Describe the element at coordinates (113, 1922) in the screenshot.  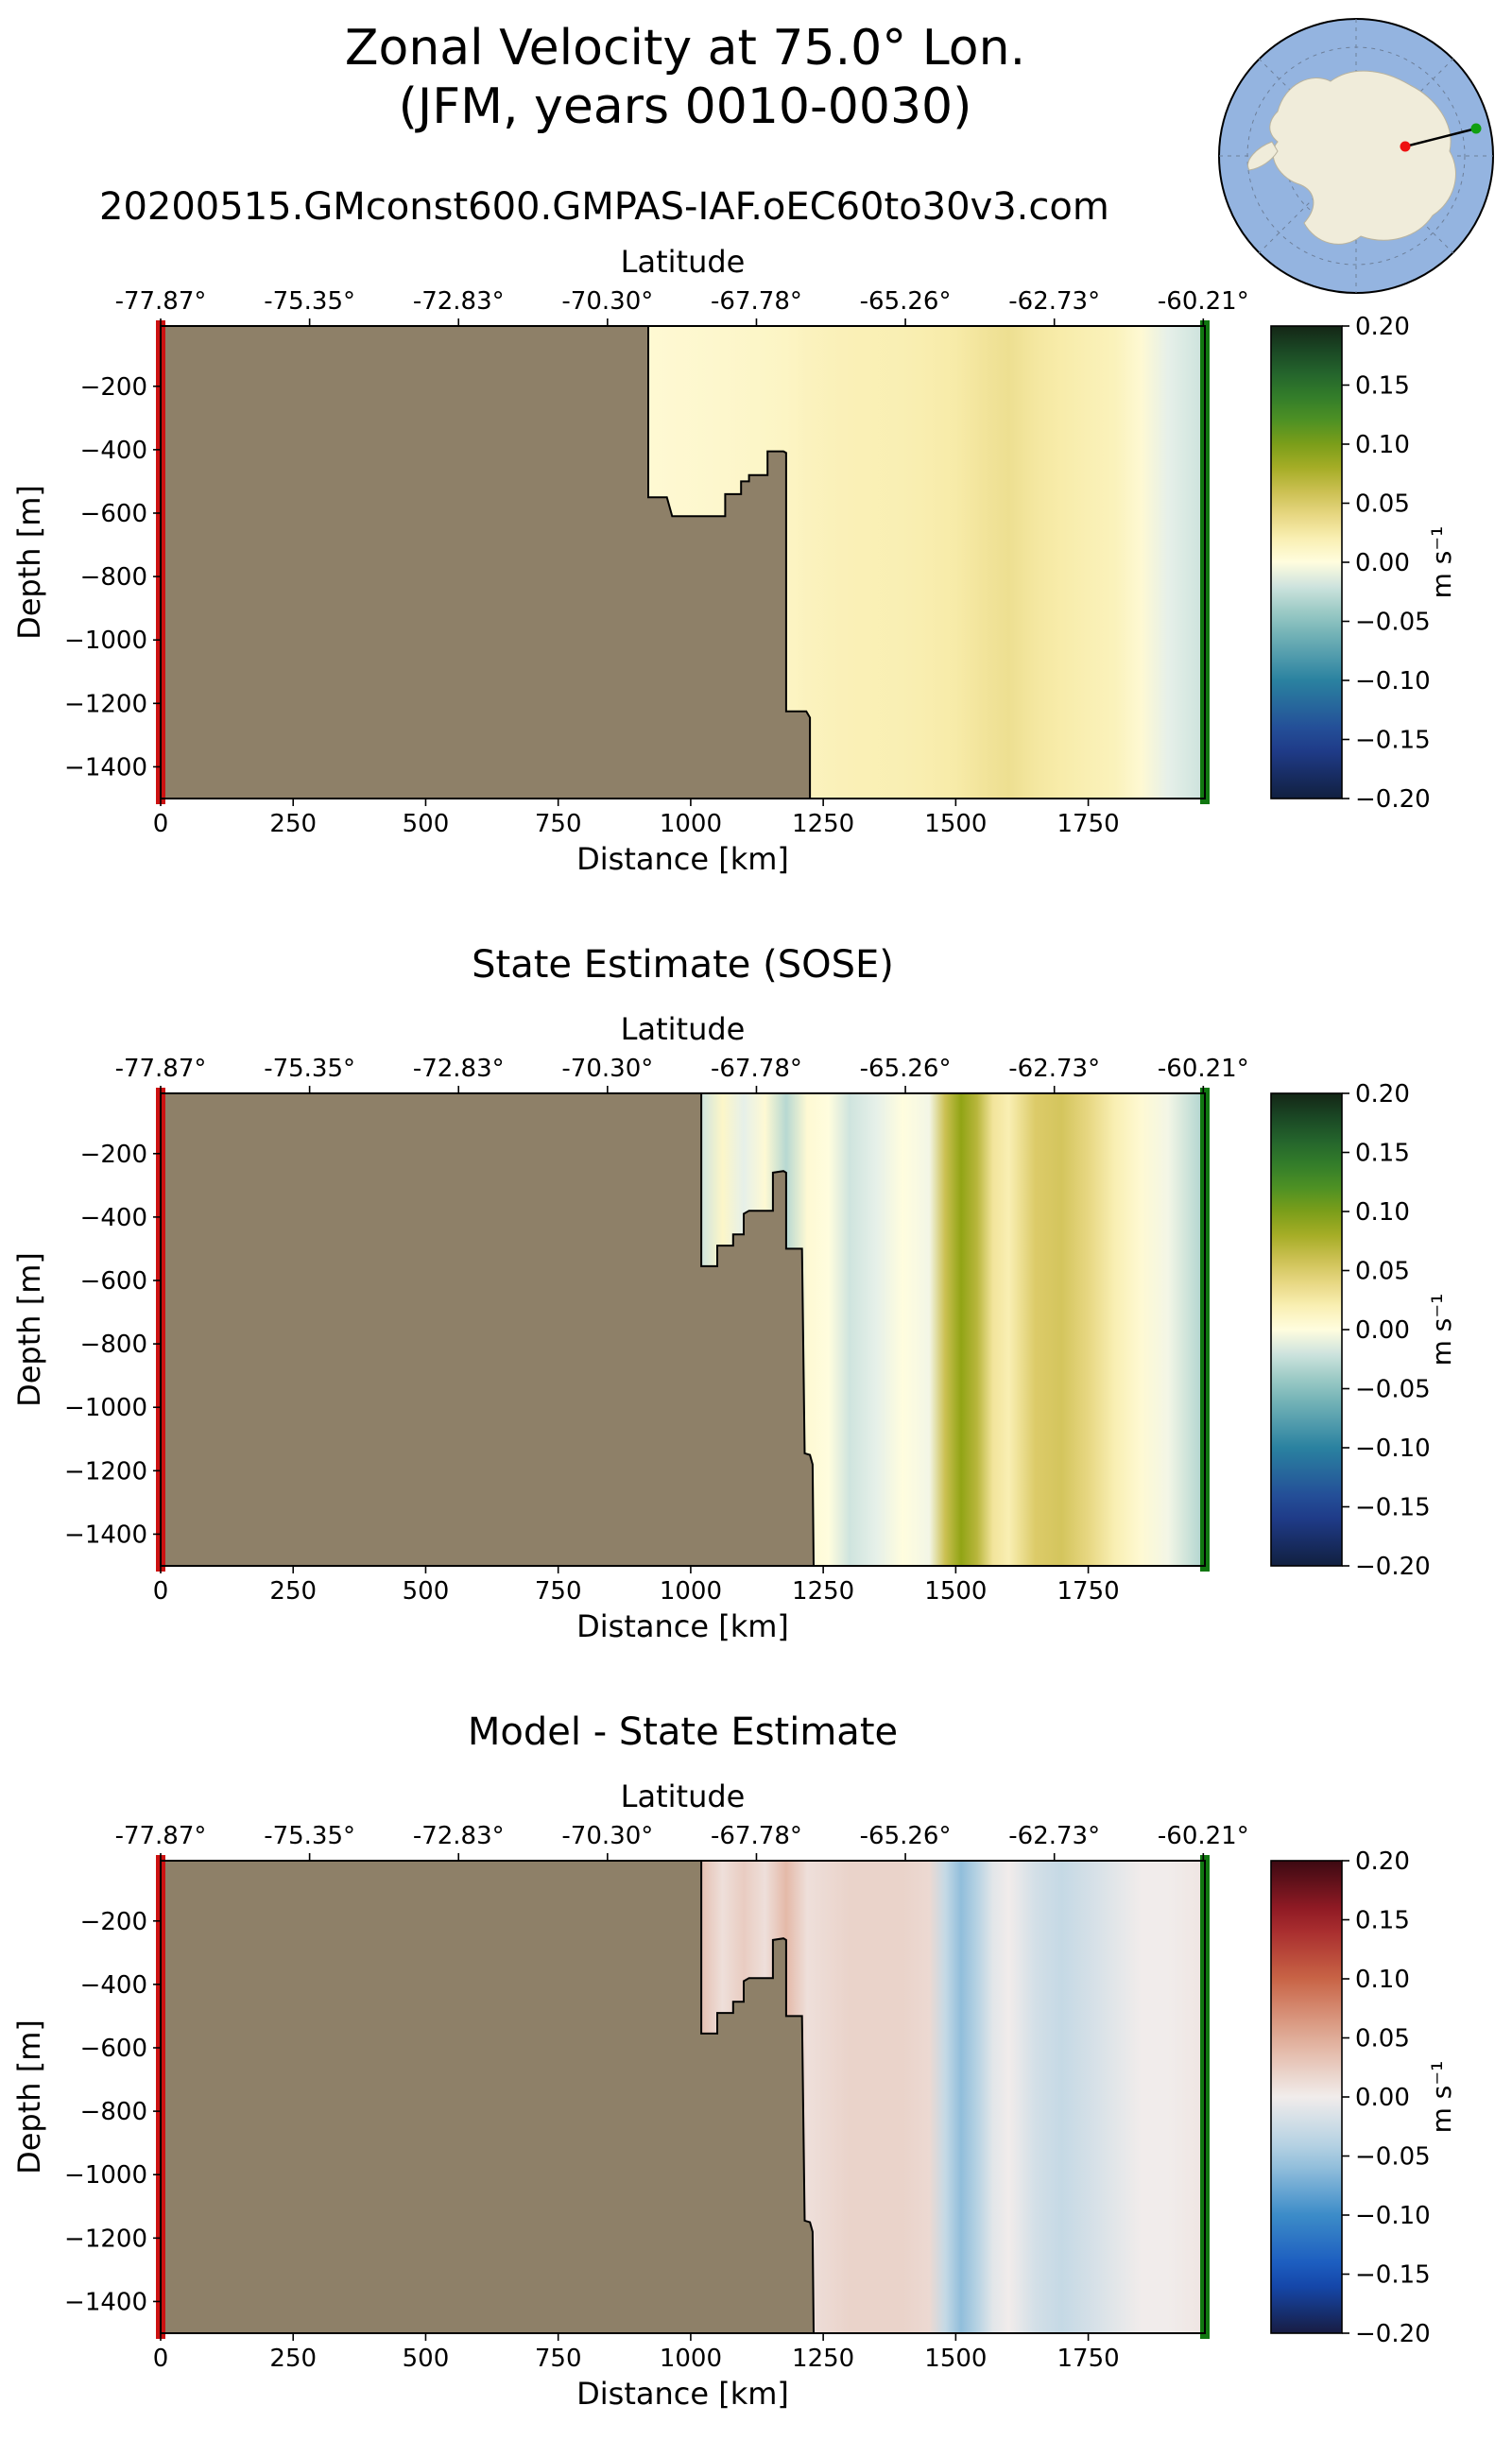
I see `y-tick-label: −200` at that location.